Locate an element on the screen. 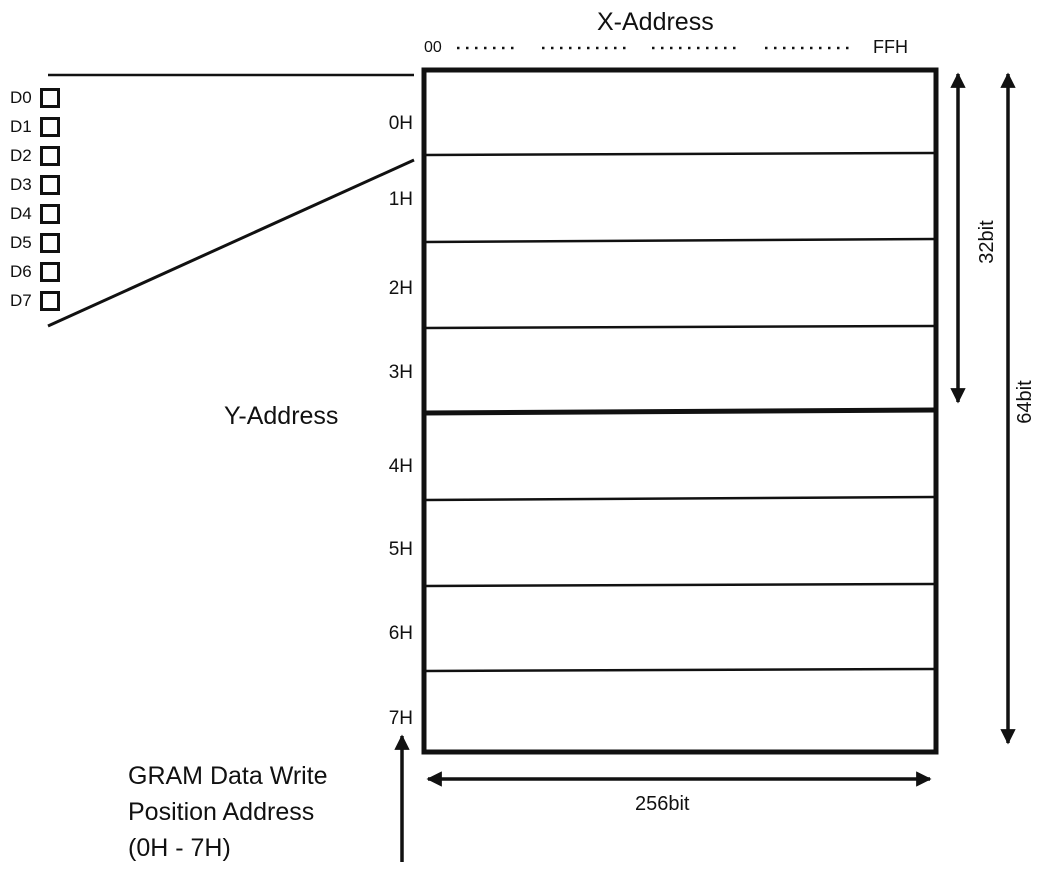 The height and width of the screenshot is (870, 1039). expansion-line-bottom is located at coordinates (231, 243).